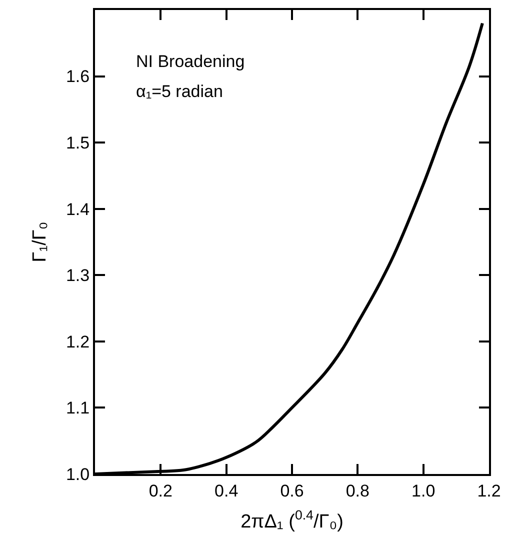 The height and width of the screenshot is (546, 509). I want to click on x-tick-label: 0.4, so click(226, 490).